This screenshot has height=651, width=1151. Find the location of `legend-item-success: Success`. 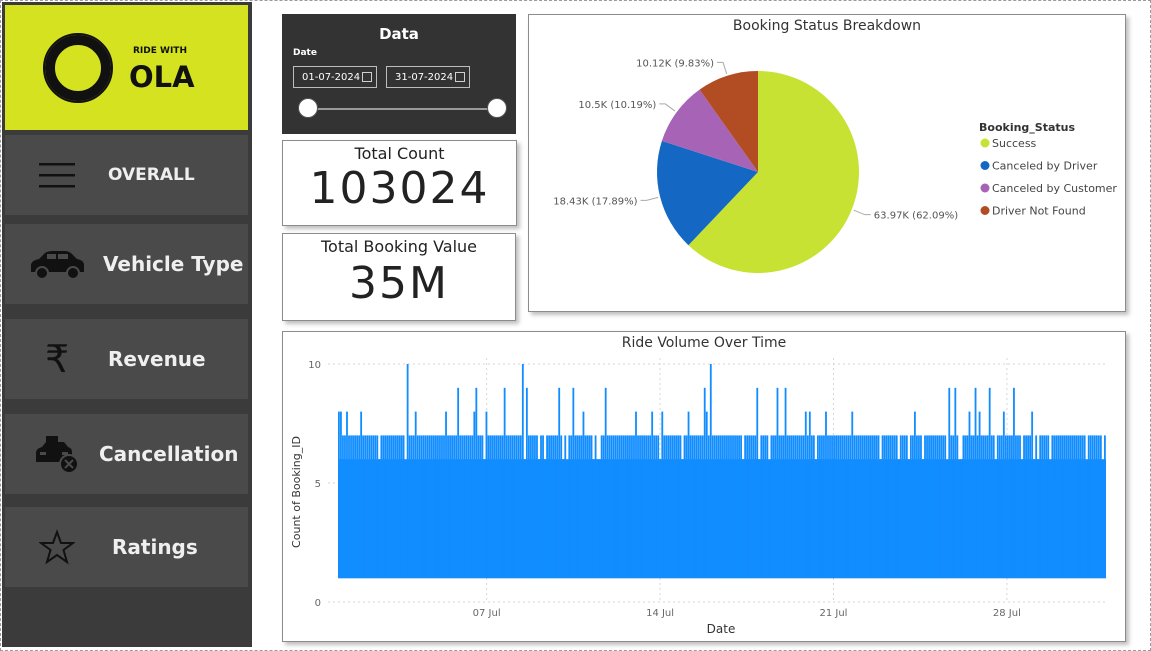

legend-item-success: Success is located at coordinates (1008, 143).